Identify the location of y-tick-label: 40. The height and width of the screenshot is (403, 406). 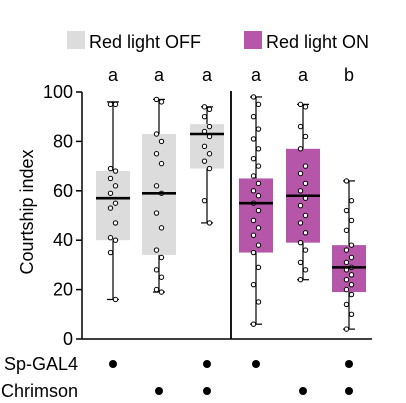
(63, 240).